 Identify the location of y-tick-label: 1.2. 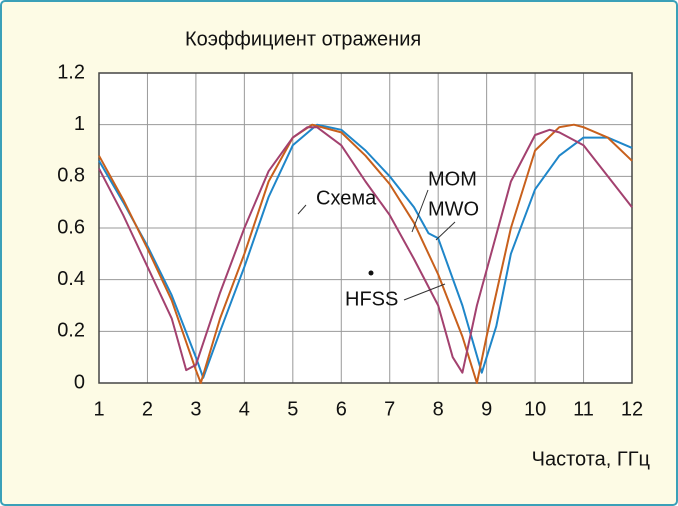
(71, 72).